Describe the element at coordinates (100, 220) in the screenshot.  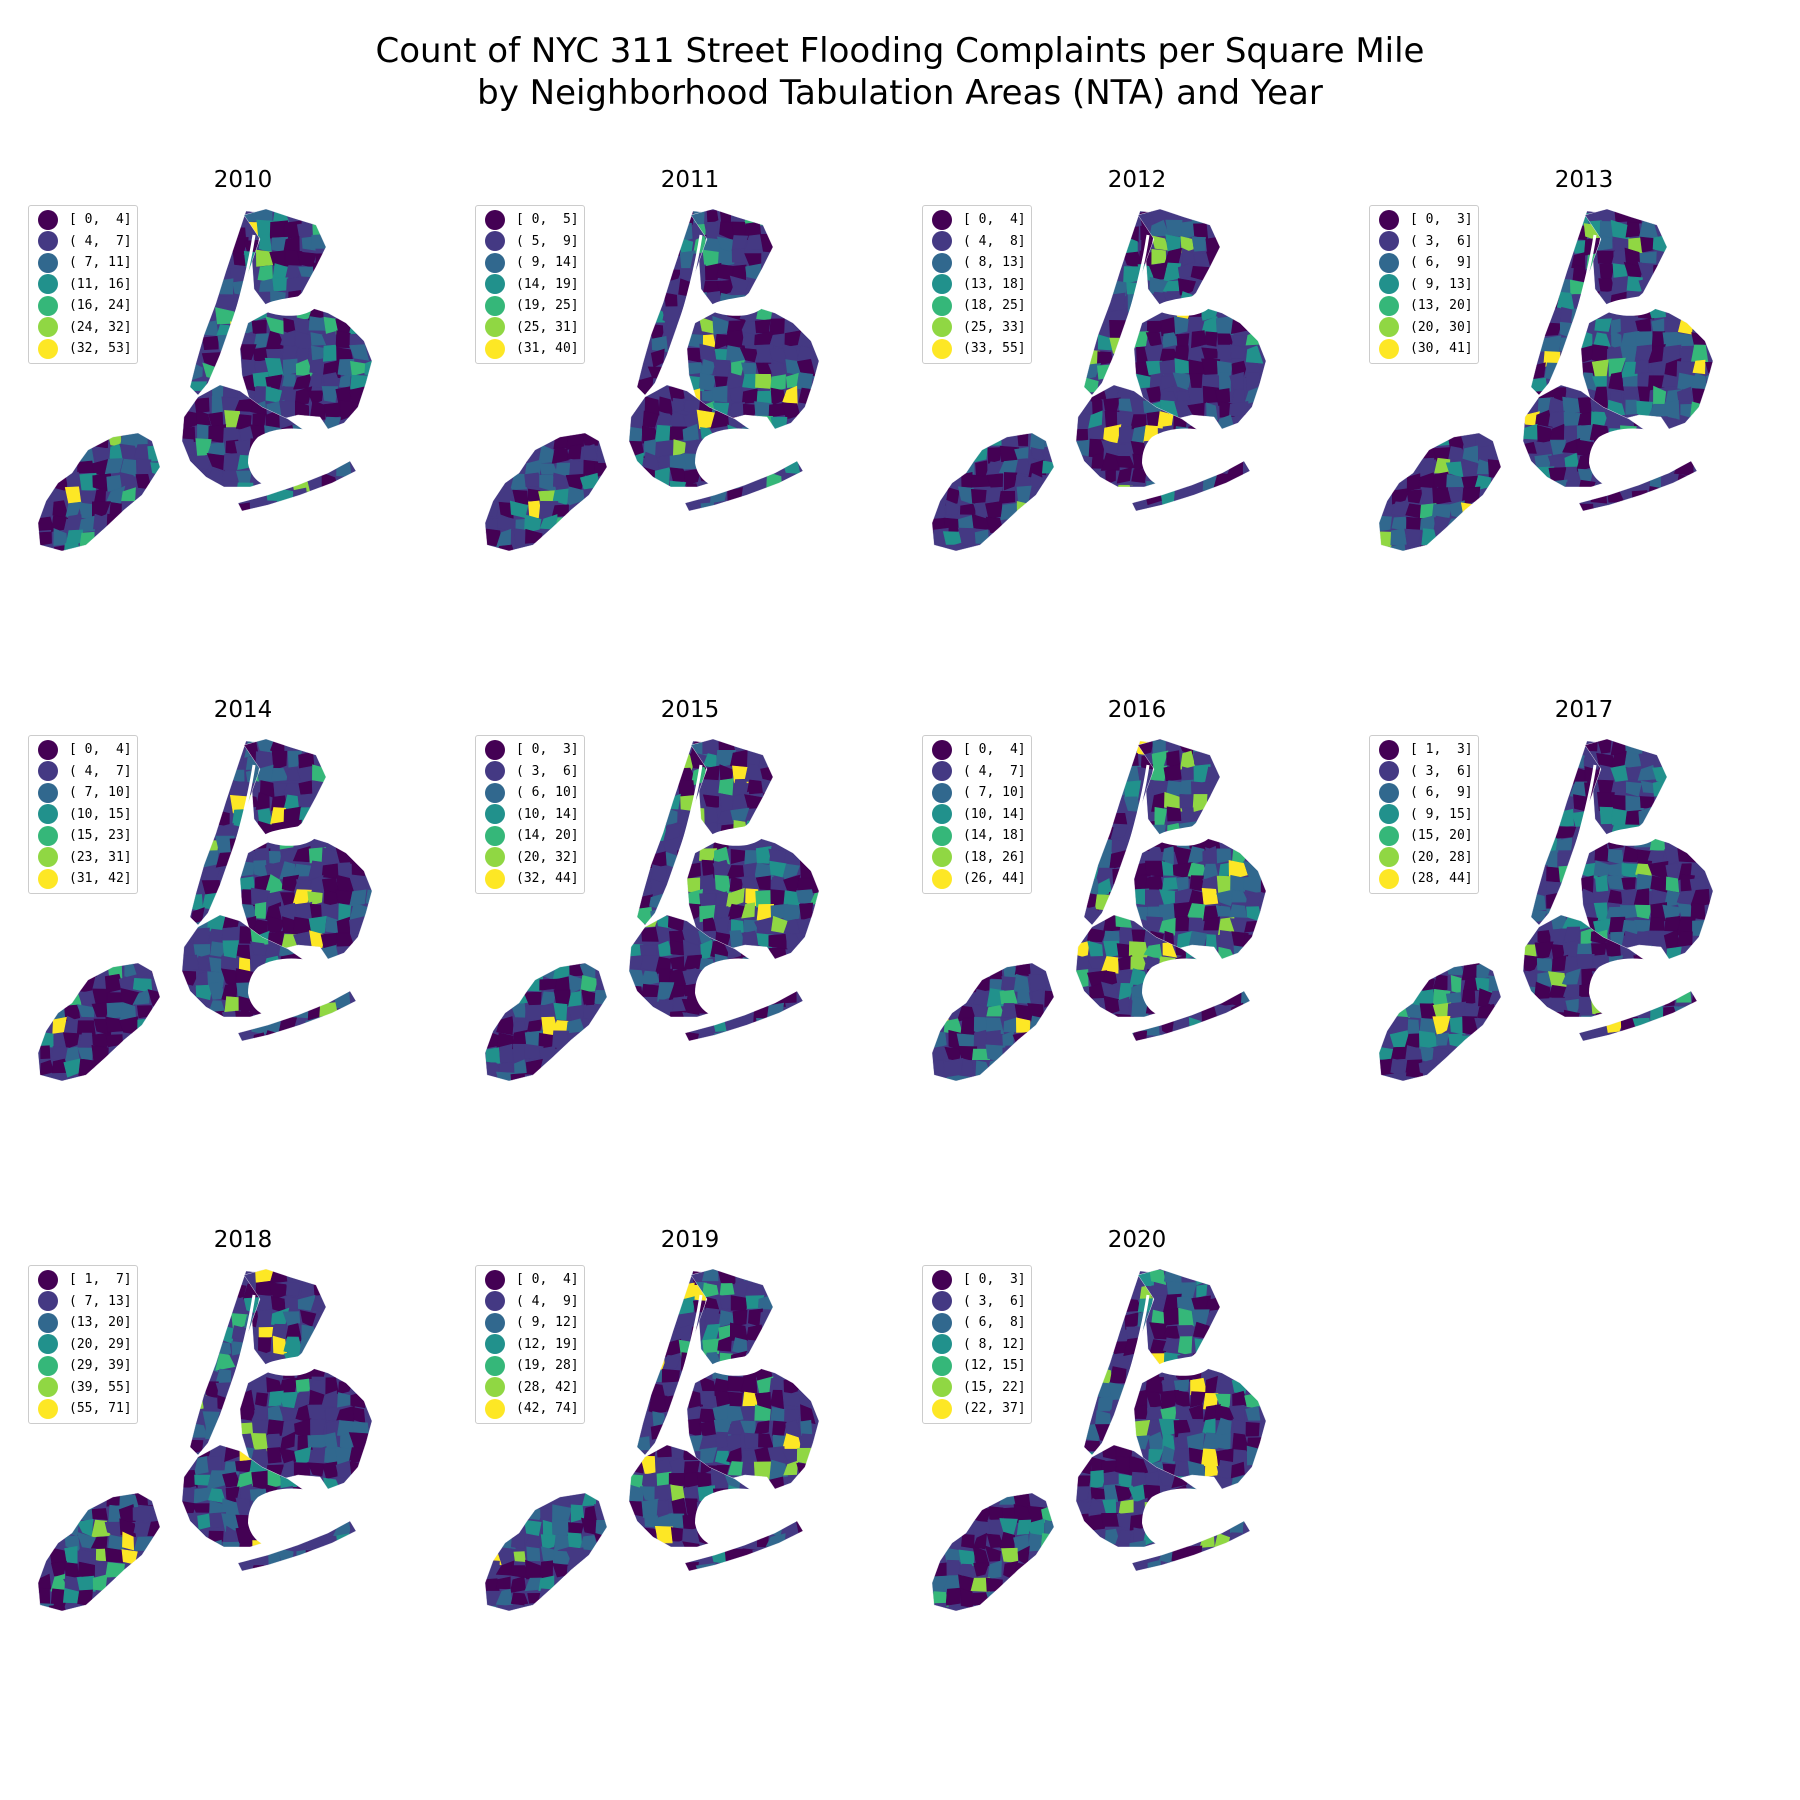
I see `legend-label: [ 0, 4]` at that location.